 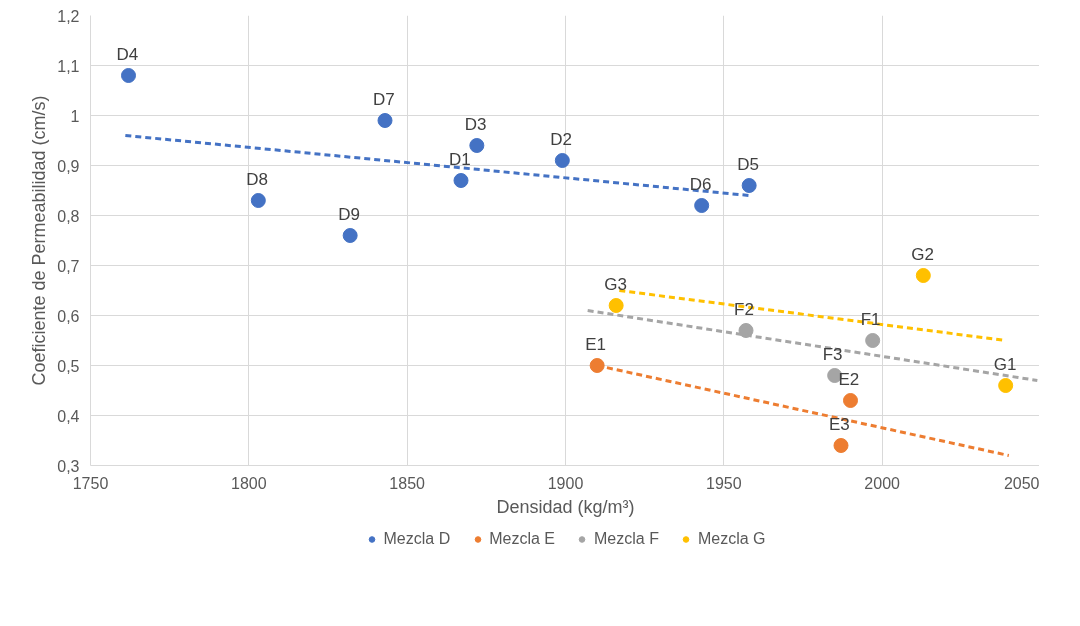 What do you see at coordinates (68, 266) in the screenshot?
I see `y-tick-label: 0,7` at bounding box center [68, 266].